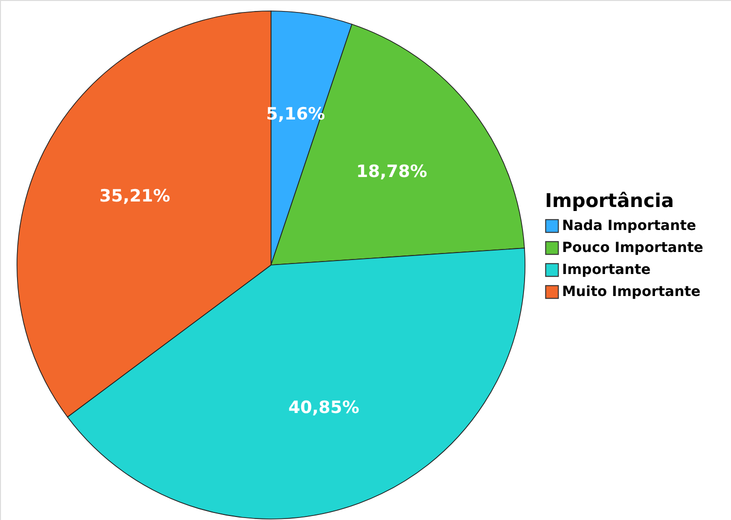  Describe the element at coordinates (324, 408) in the screenshot. I see `data-label: 40,85%` at that location.